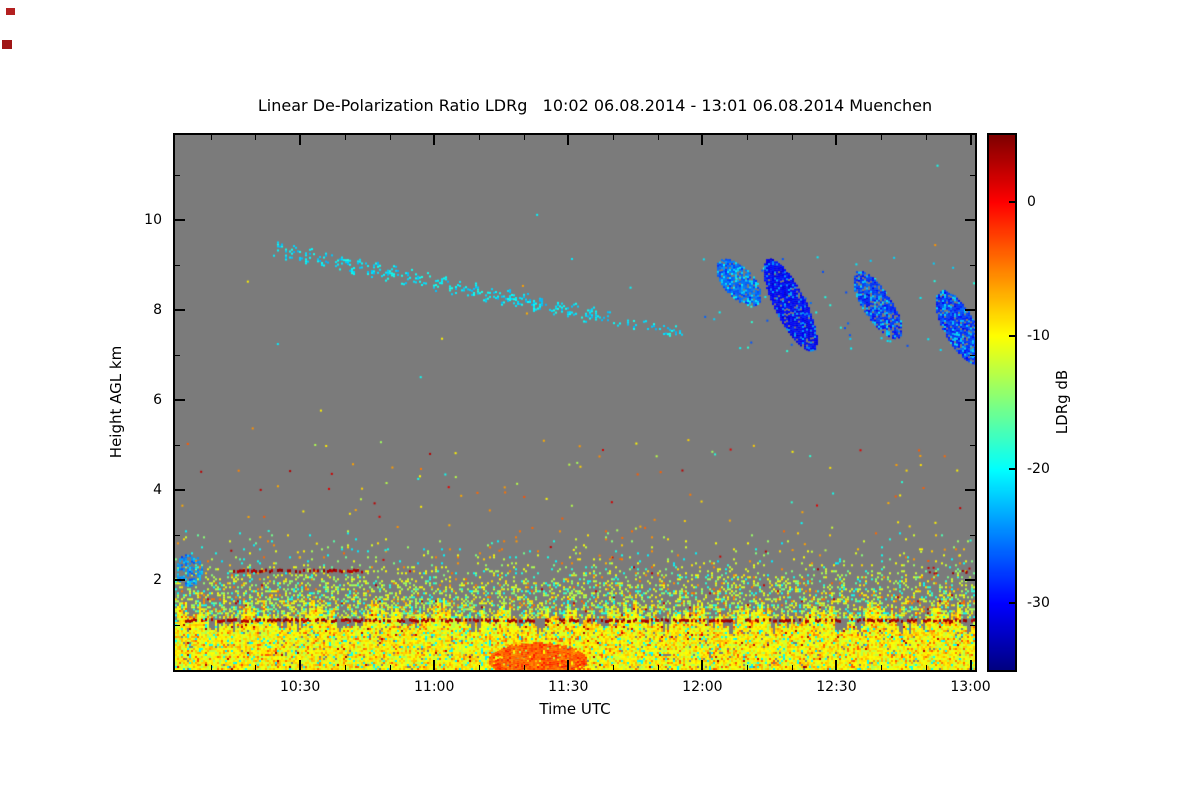  What do you see at coordinates (116, 402) in the screenshot?
I see `y-axis-label: Height AGL km` at bounding box center [116, 402].